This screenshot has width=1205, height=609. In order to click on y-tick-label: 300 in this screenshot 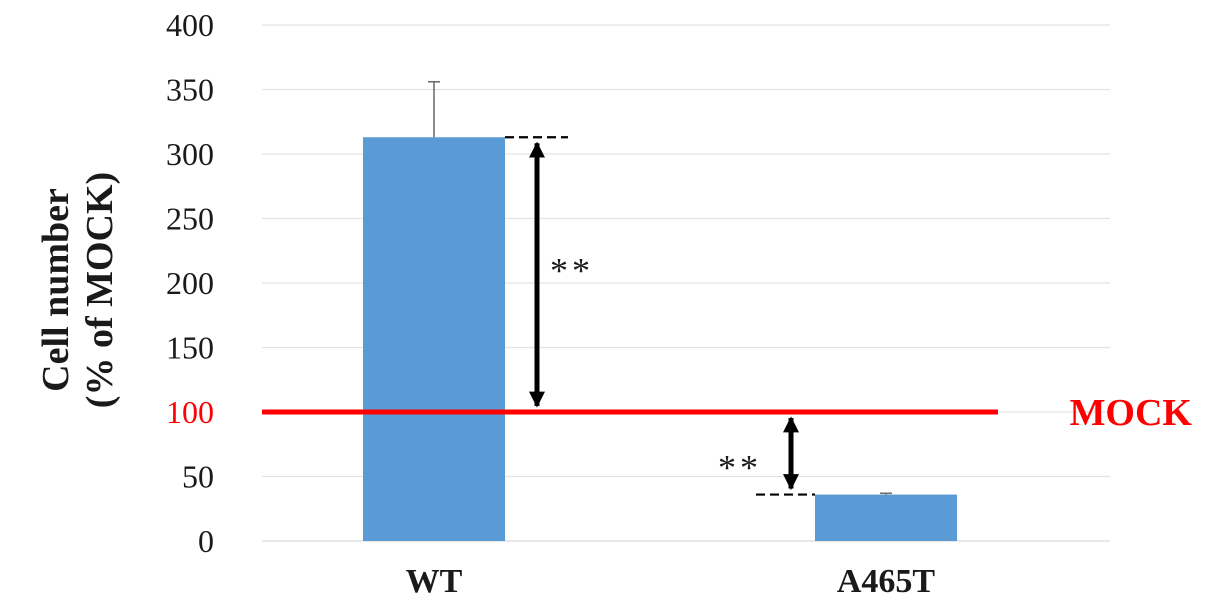, I will do `click(190, 154)`.